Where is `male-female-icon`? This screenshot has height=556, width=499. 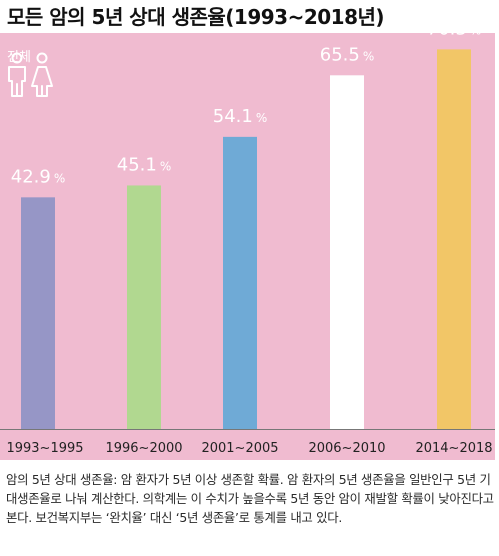 male-female-icon is located at coordinates (30, 74).